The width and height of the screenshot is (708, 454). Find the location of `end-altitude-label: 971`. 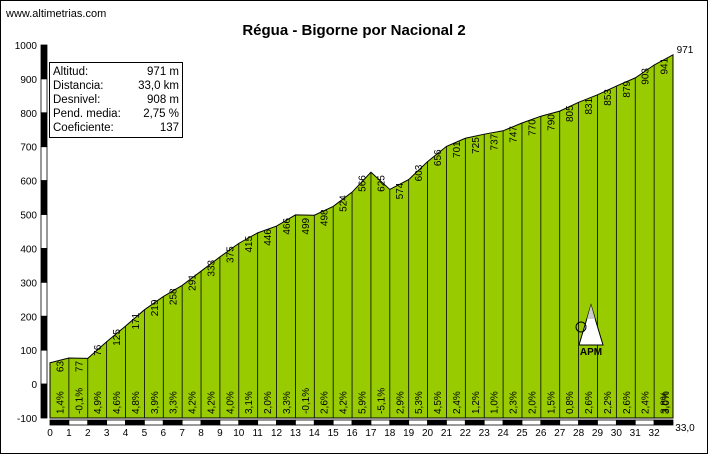

end-altitude-label: 971 is located at coordinates (685, 50).